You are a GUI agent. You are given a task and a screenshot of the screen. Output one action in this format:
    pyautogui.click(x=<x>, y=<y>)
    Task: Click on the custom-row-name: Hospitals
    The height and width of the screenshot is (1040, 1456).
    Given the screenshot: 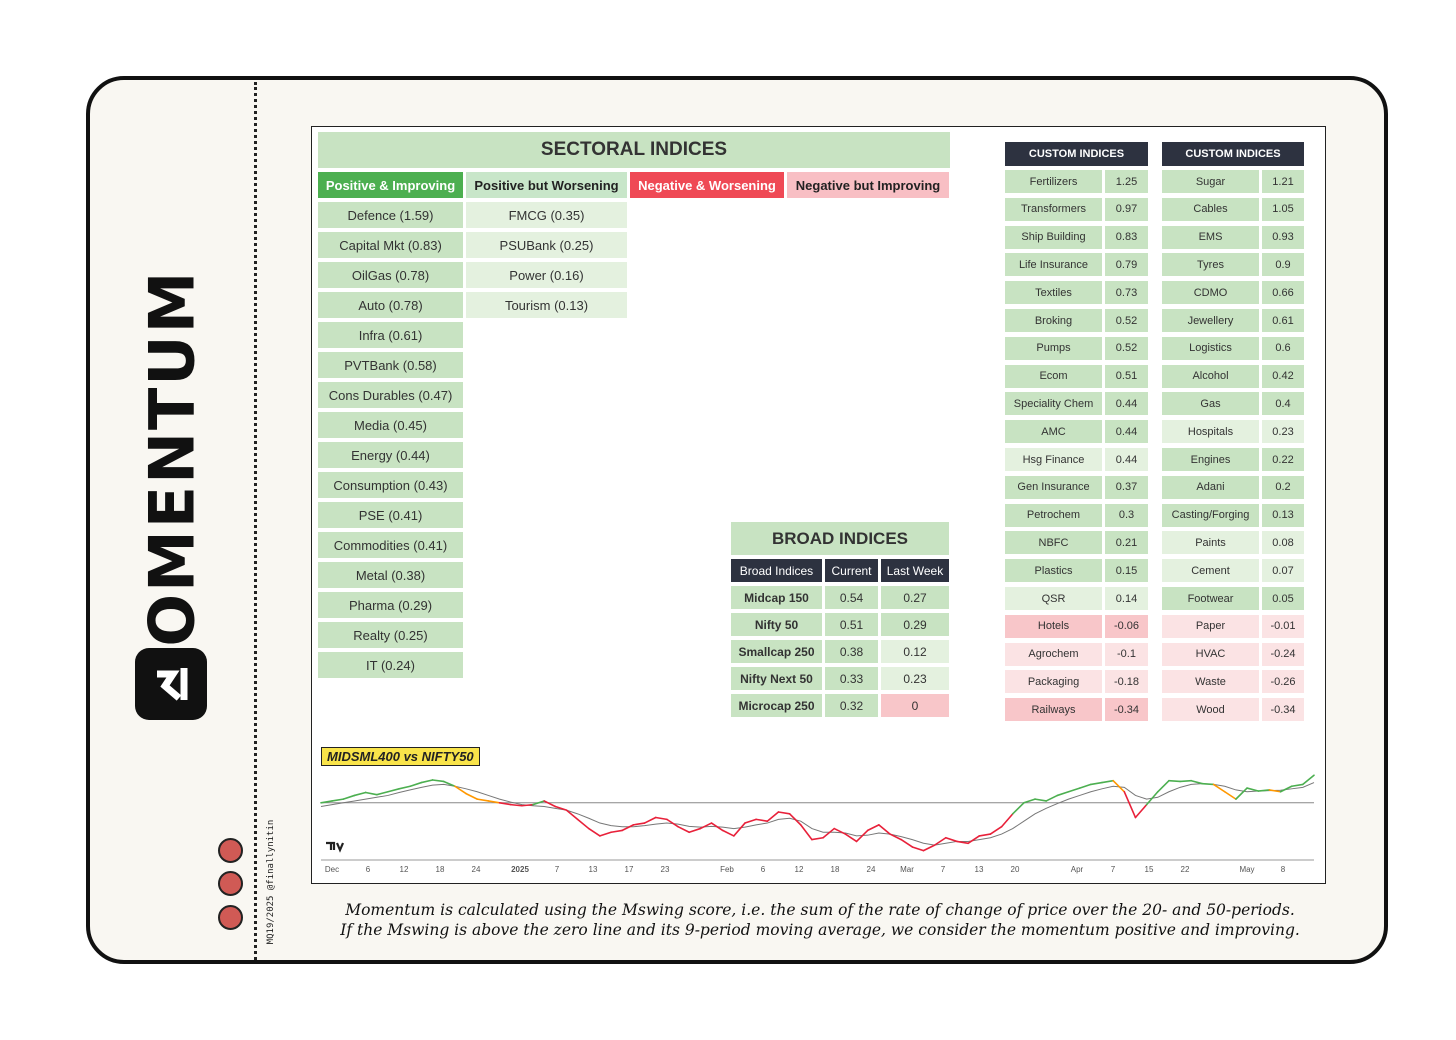 What is the action you would take?
    pyautogui.click(x=1210, y=432)
    